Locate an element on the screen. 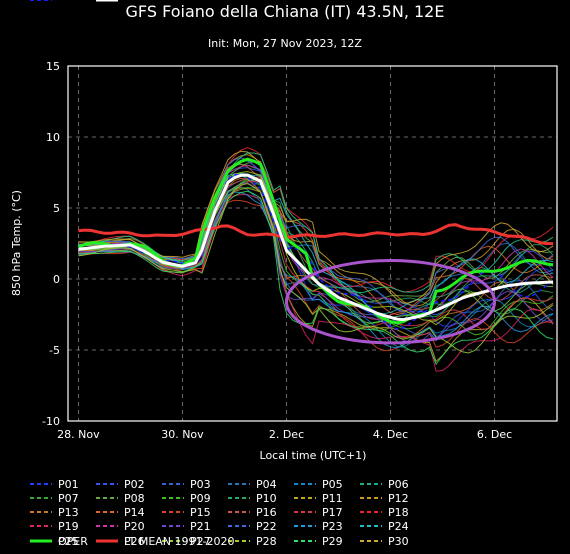  x-tick-label: 30. Nov is located at coordinates (182, 434).